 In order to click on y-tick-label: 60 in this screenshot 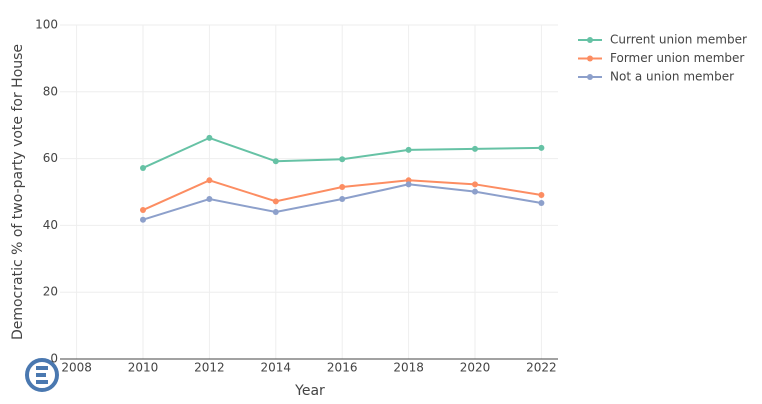, I will do `click(50, 158)`.